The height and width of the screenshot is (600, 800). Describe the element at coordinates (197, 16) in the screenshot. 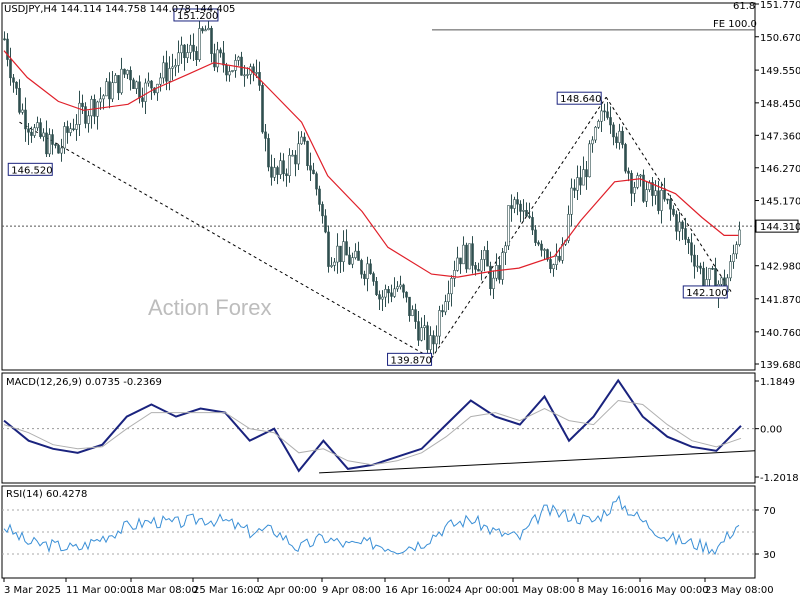

I see `price-label: 151.200` at that location.